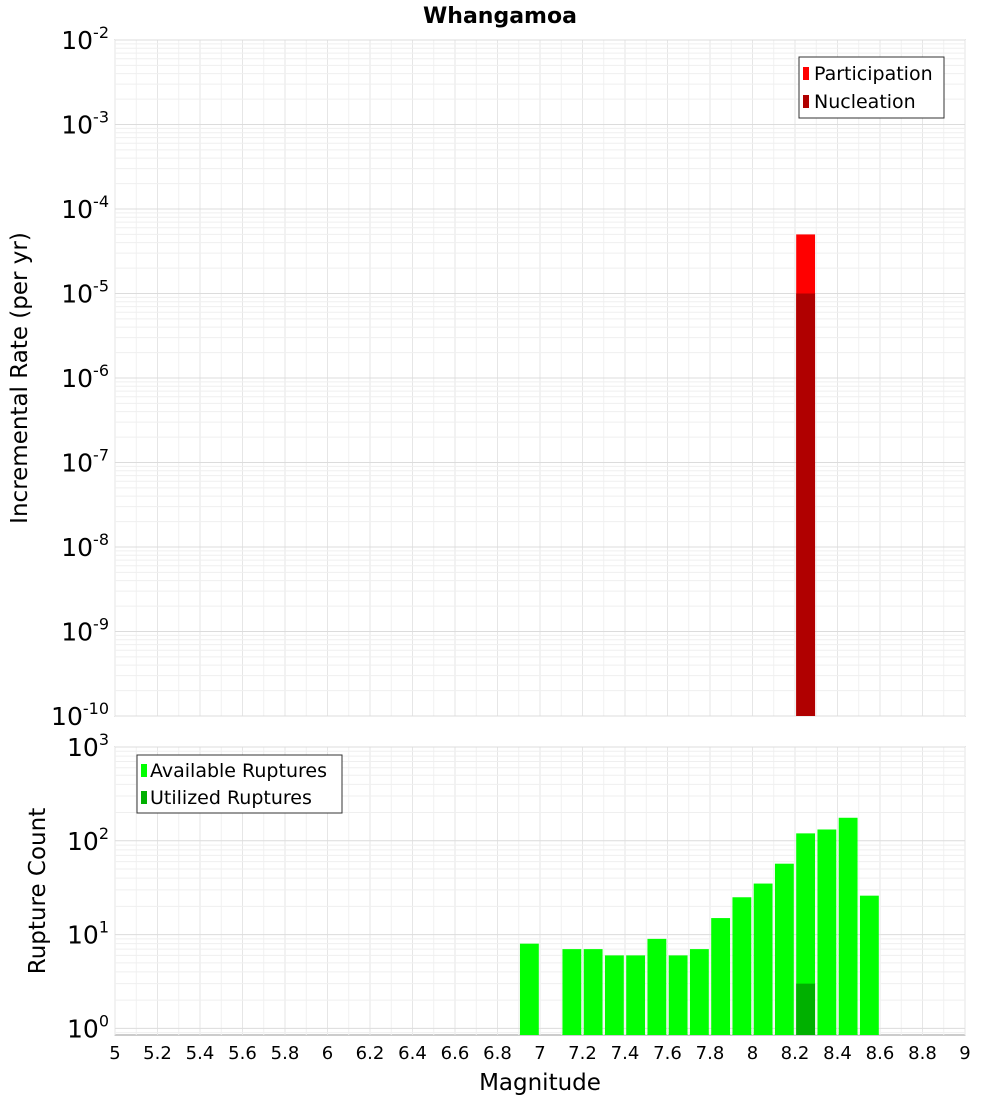 The height and width of the screenshot is (1100, 1000). What do you see at coordinates (865, 102) in the screenshot?
I see `legend-label-nucleation: Nucleation` at bounding box center [865, 102].